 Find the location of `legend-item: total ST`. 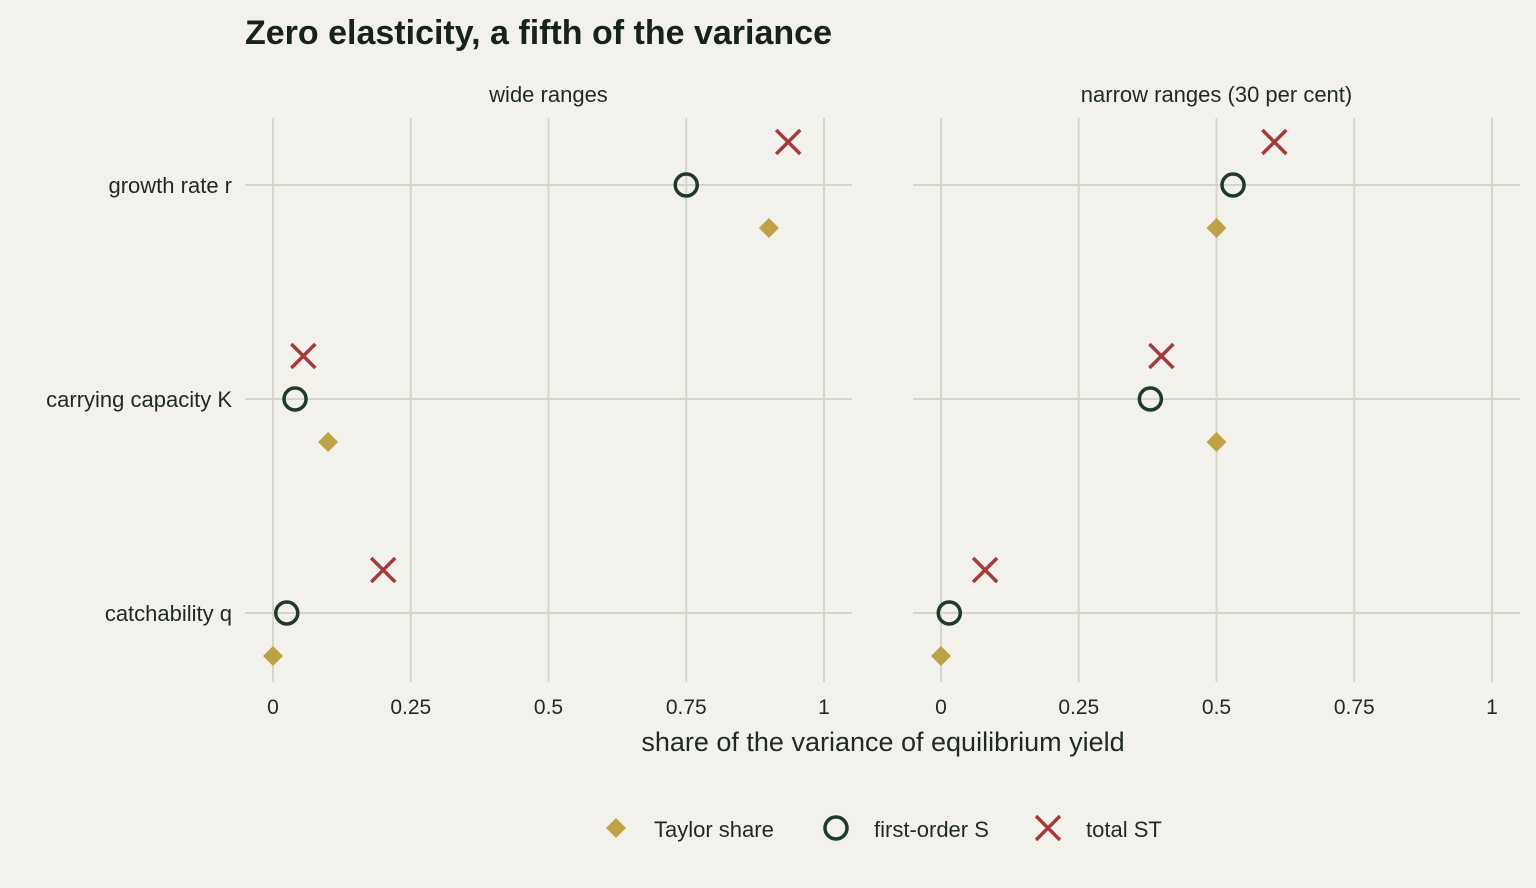

legend-item: total ST is located at coordinates (1098, 828).